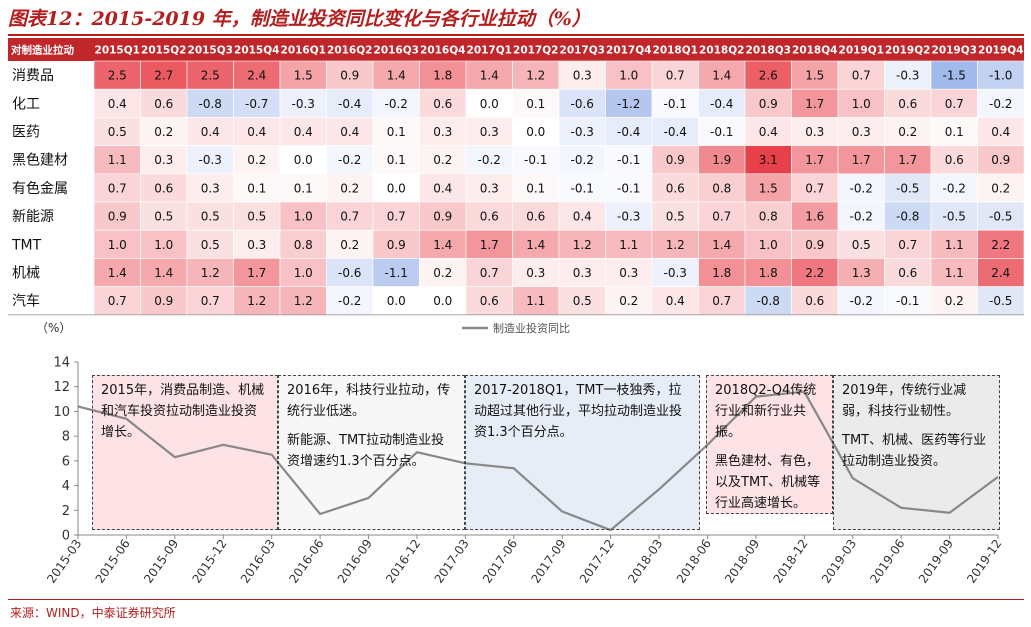 This screenshot has width=1031, height=627. I want to click on heatmap-cell-value: -0.4, so click(675, 132).